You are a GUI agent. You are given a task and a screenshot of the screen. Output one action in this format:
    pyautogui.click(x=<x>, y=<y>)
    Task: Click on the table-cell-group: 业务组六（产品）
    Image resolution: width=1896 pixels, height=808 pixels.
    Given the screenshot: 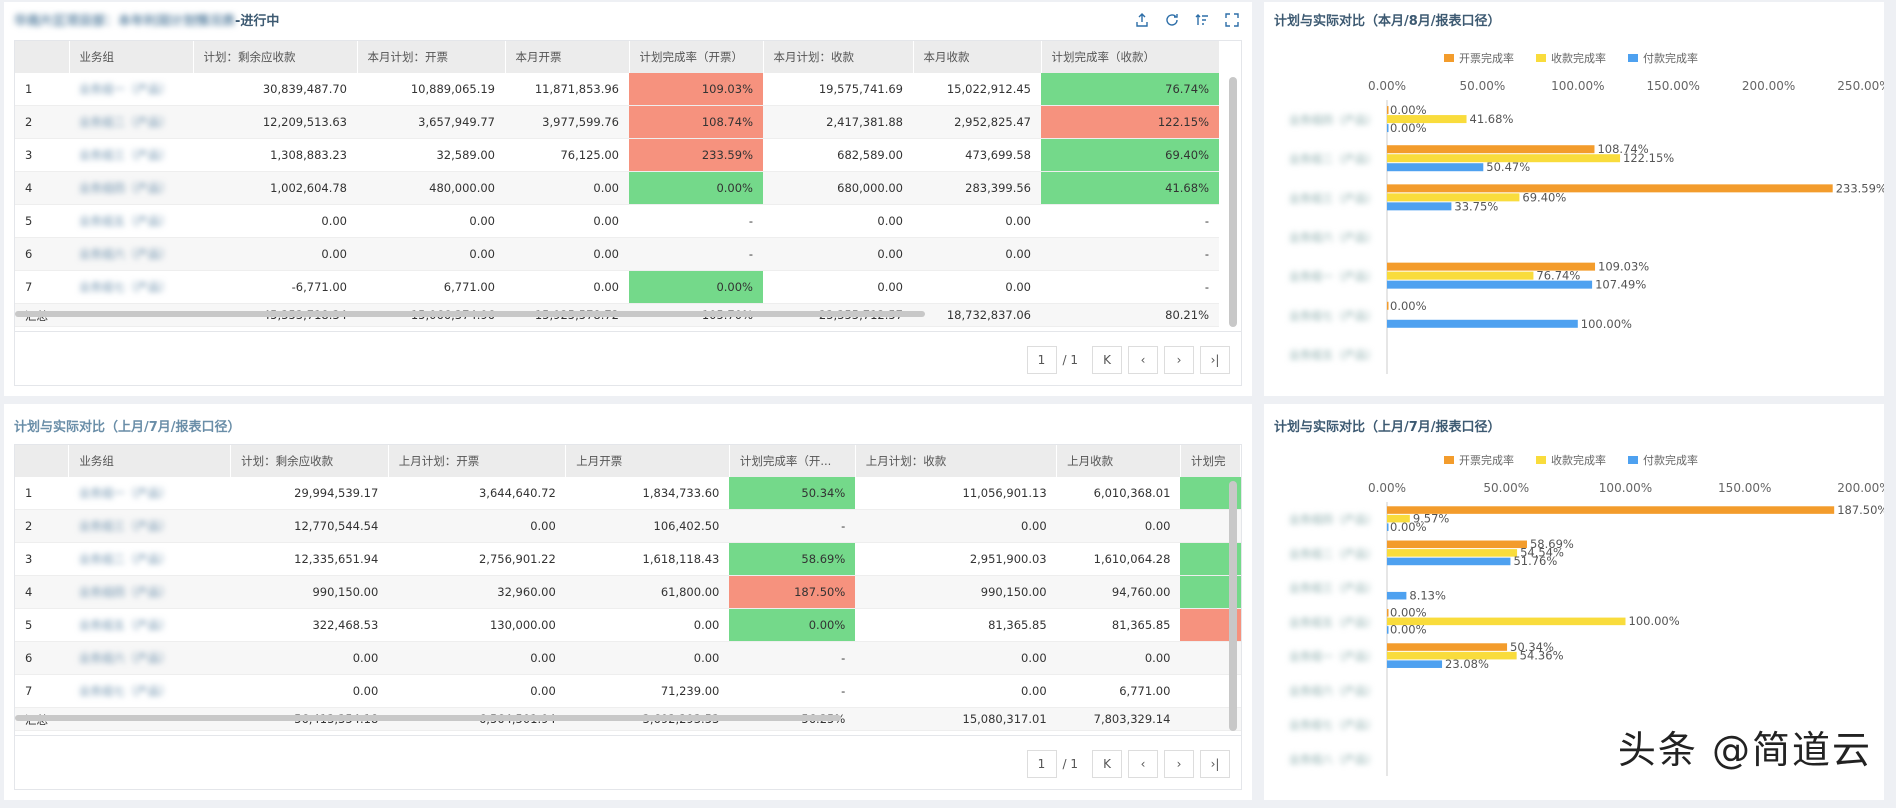 What is the action you would take?
    pyautogui.click(x=149, y=658)
    